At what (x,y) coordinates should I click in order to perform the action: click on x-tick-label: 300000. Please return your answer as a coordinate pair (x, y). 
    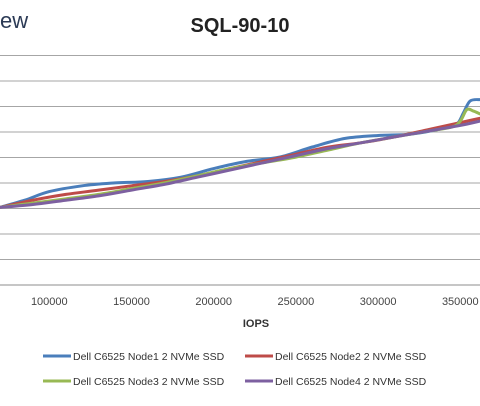
    Looking at the image, I should click on (378, 302).